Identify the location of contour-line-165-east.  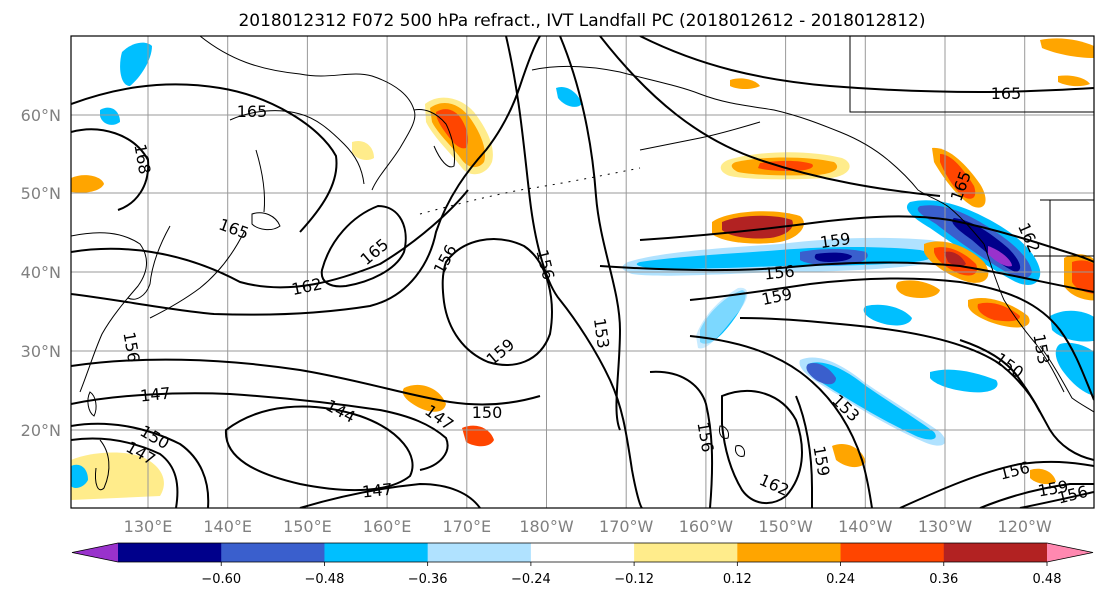
(866, 65).